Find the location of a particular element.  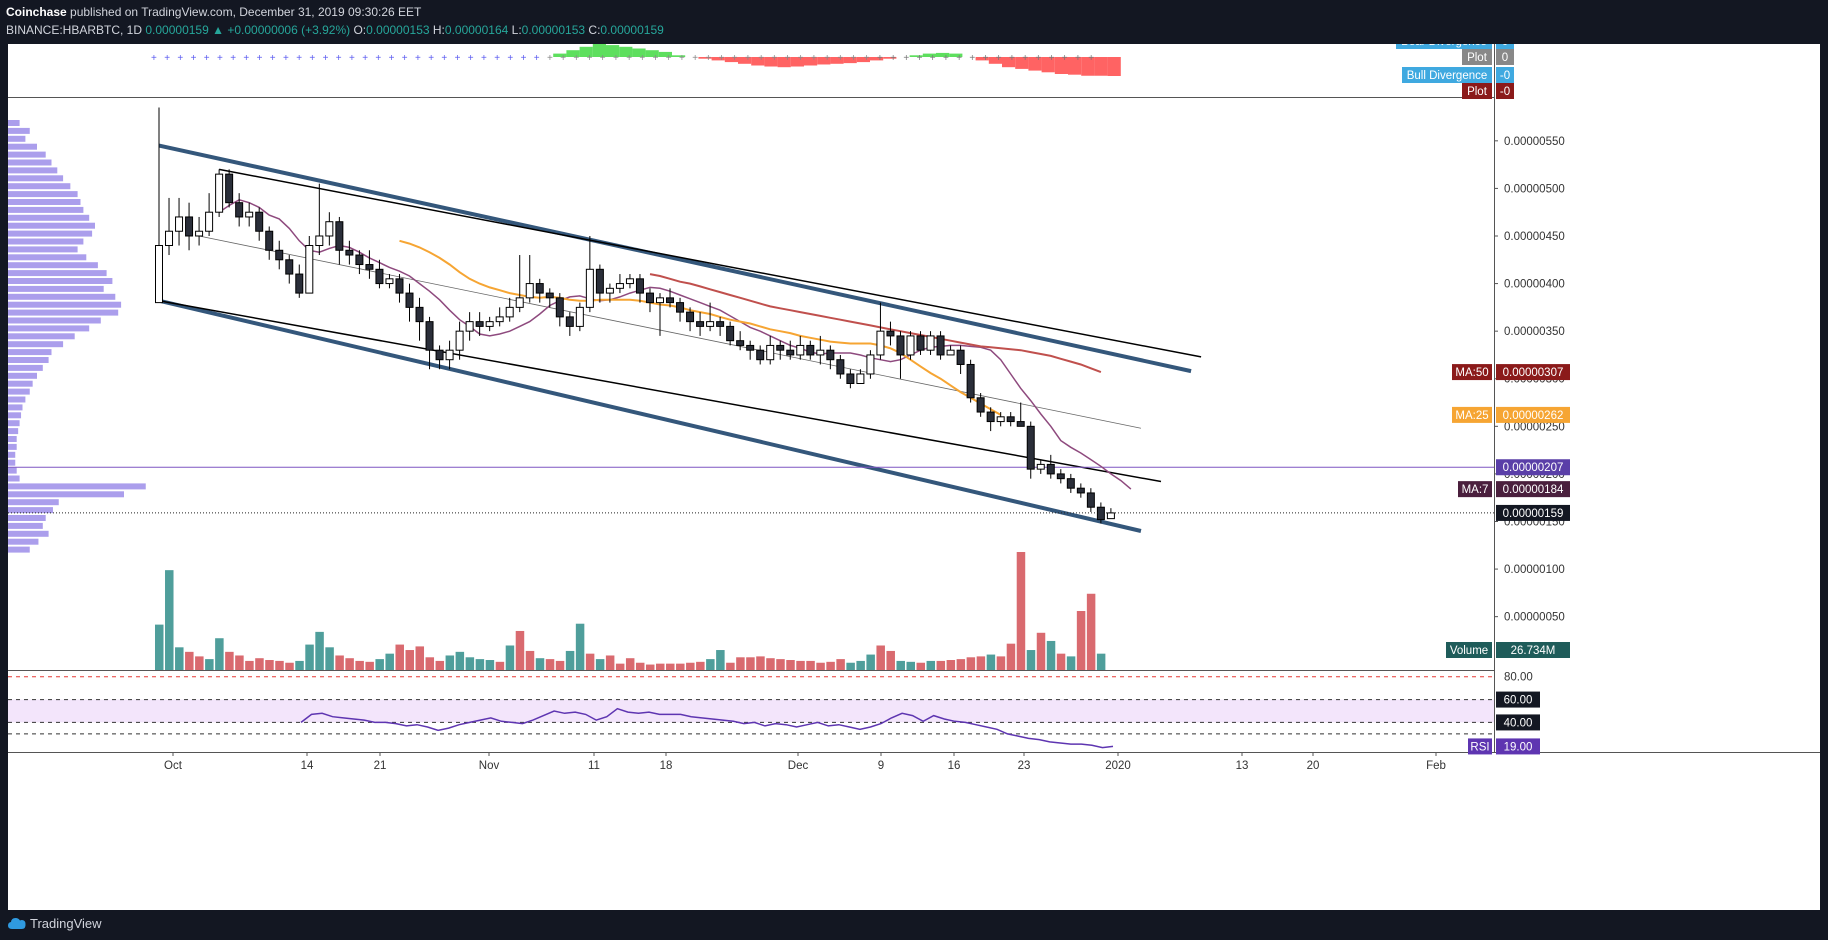

volume-name-label: Volume is located at coordinates (1469, 651).